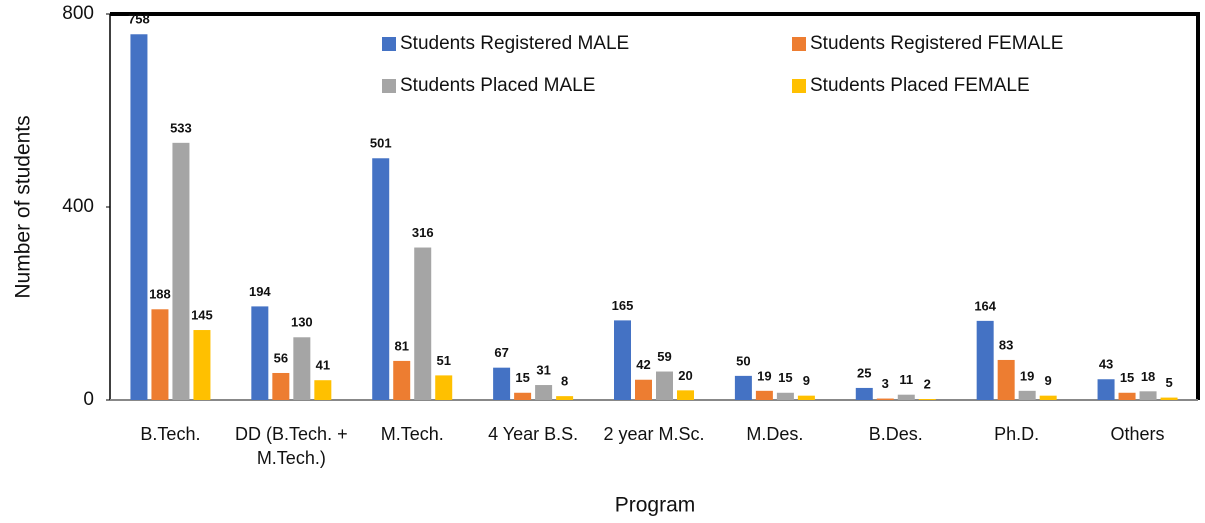 This screenshot has width=1205, height=523. I want to click on value-label: 5, so click(1168, 382).